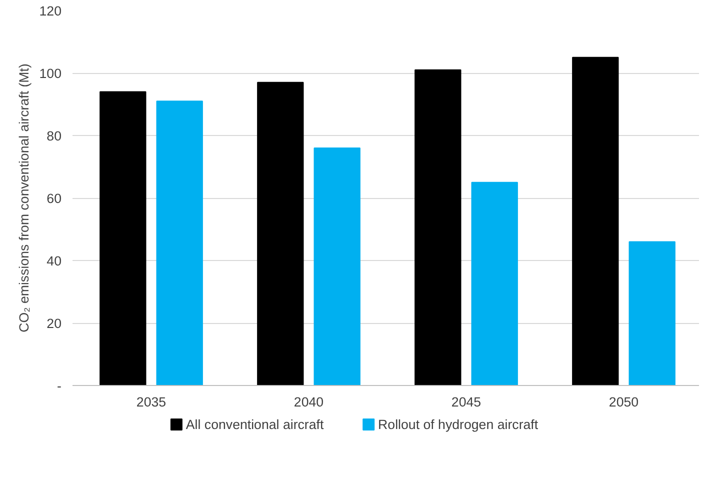 This screenshot has width=719, height=484. I want to click on x-tick-label: 2050, so click(623, 402).